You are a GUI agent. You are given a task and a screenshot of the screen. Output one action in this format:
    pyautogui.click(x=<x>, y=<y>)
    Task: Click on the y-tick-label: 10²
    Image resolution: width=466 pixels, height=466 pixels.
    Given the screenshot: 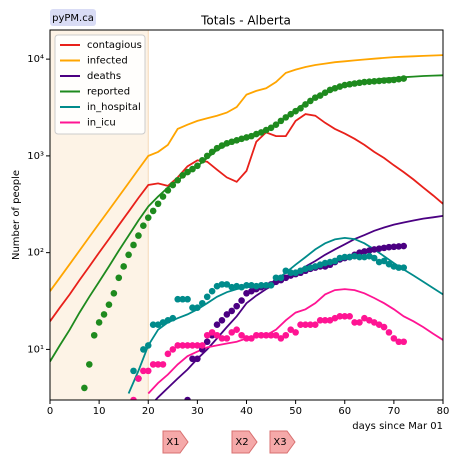 What is the action you would take?
    pyautogui.click(x=35, y=253)
    